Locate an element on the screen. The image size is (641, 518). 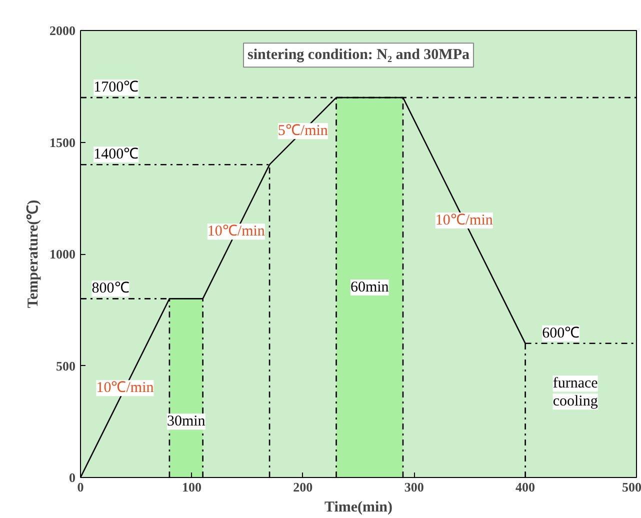
x-tick-label: 100 is located at coordinates (192, 487).